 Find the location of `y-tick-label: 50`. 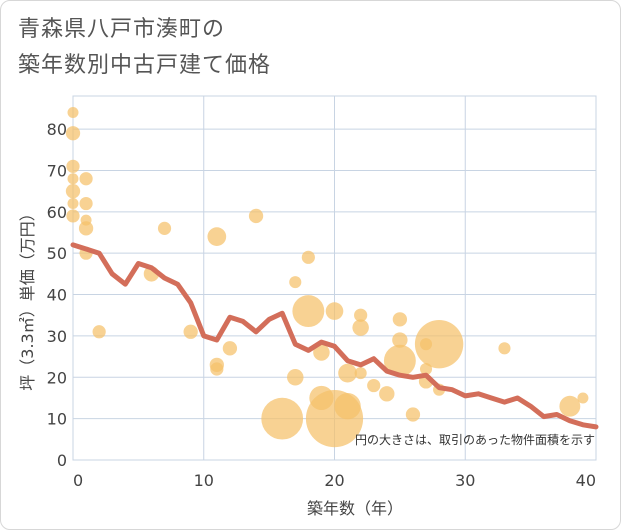

y-tick-label: 50 is located at coordinates (57, 253).